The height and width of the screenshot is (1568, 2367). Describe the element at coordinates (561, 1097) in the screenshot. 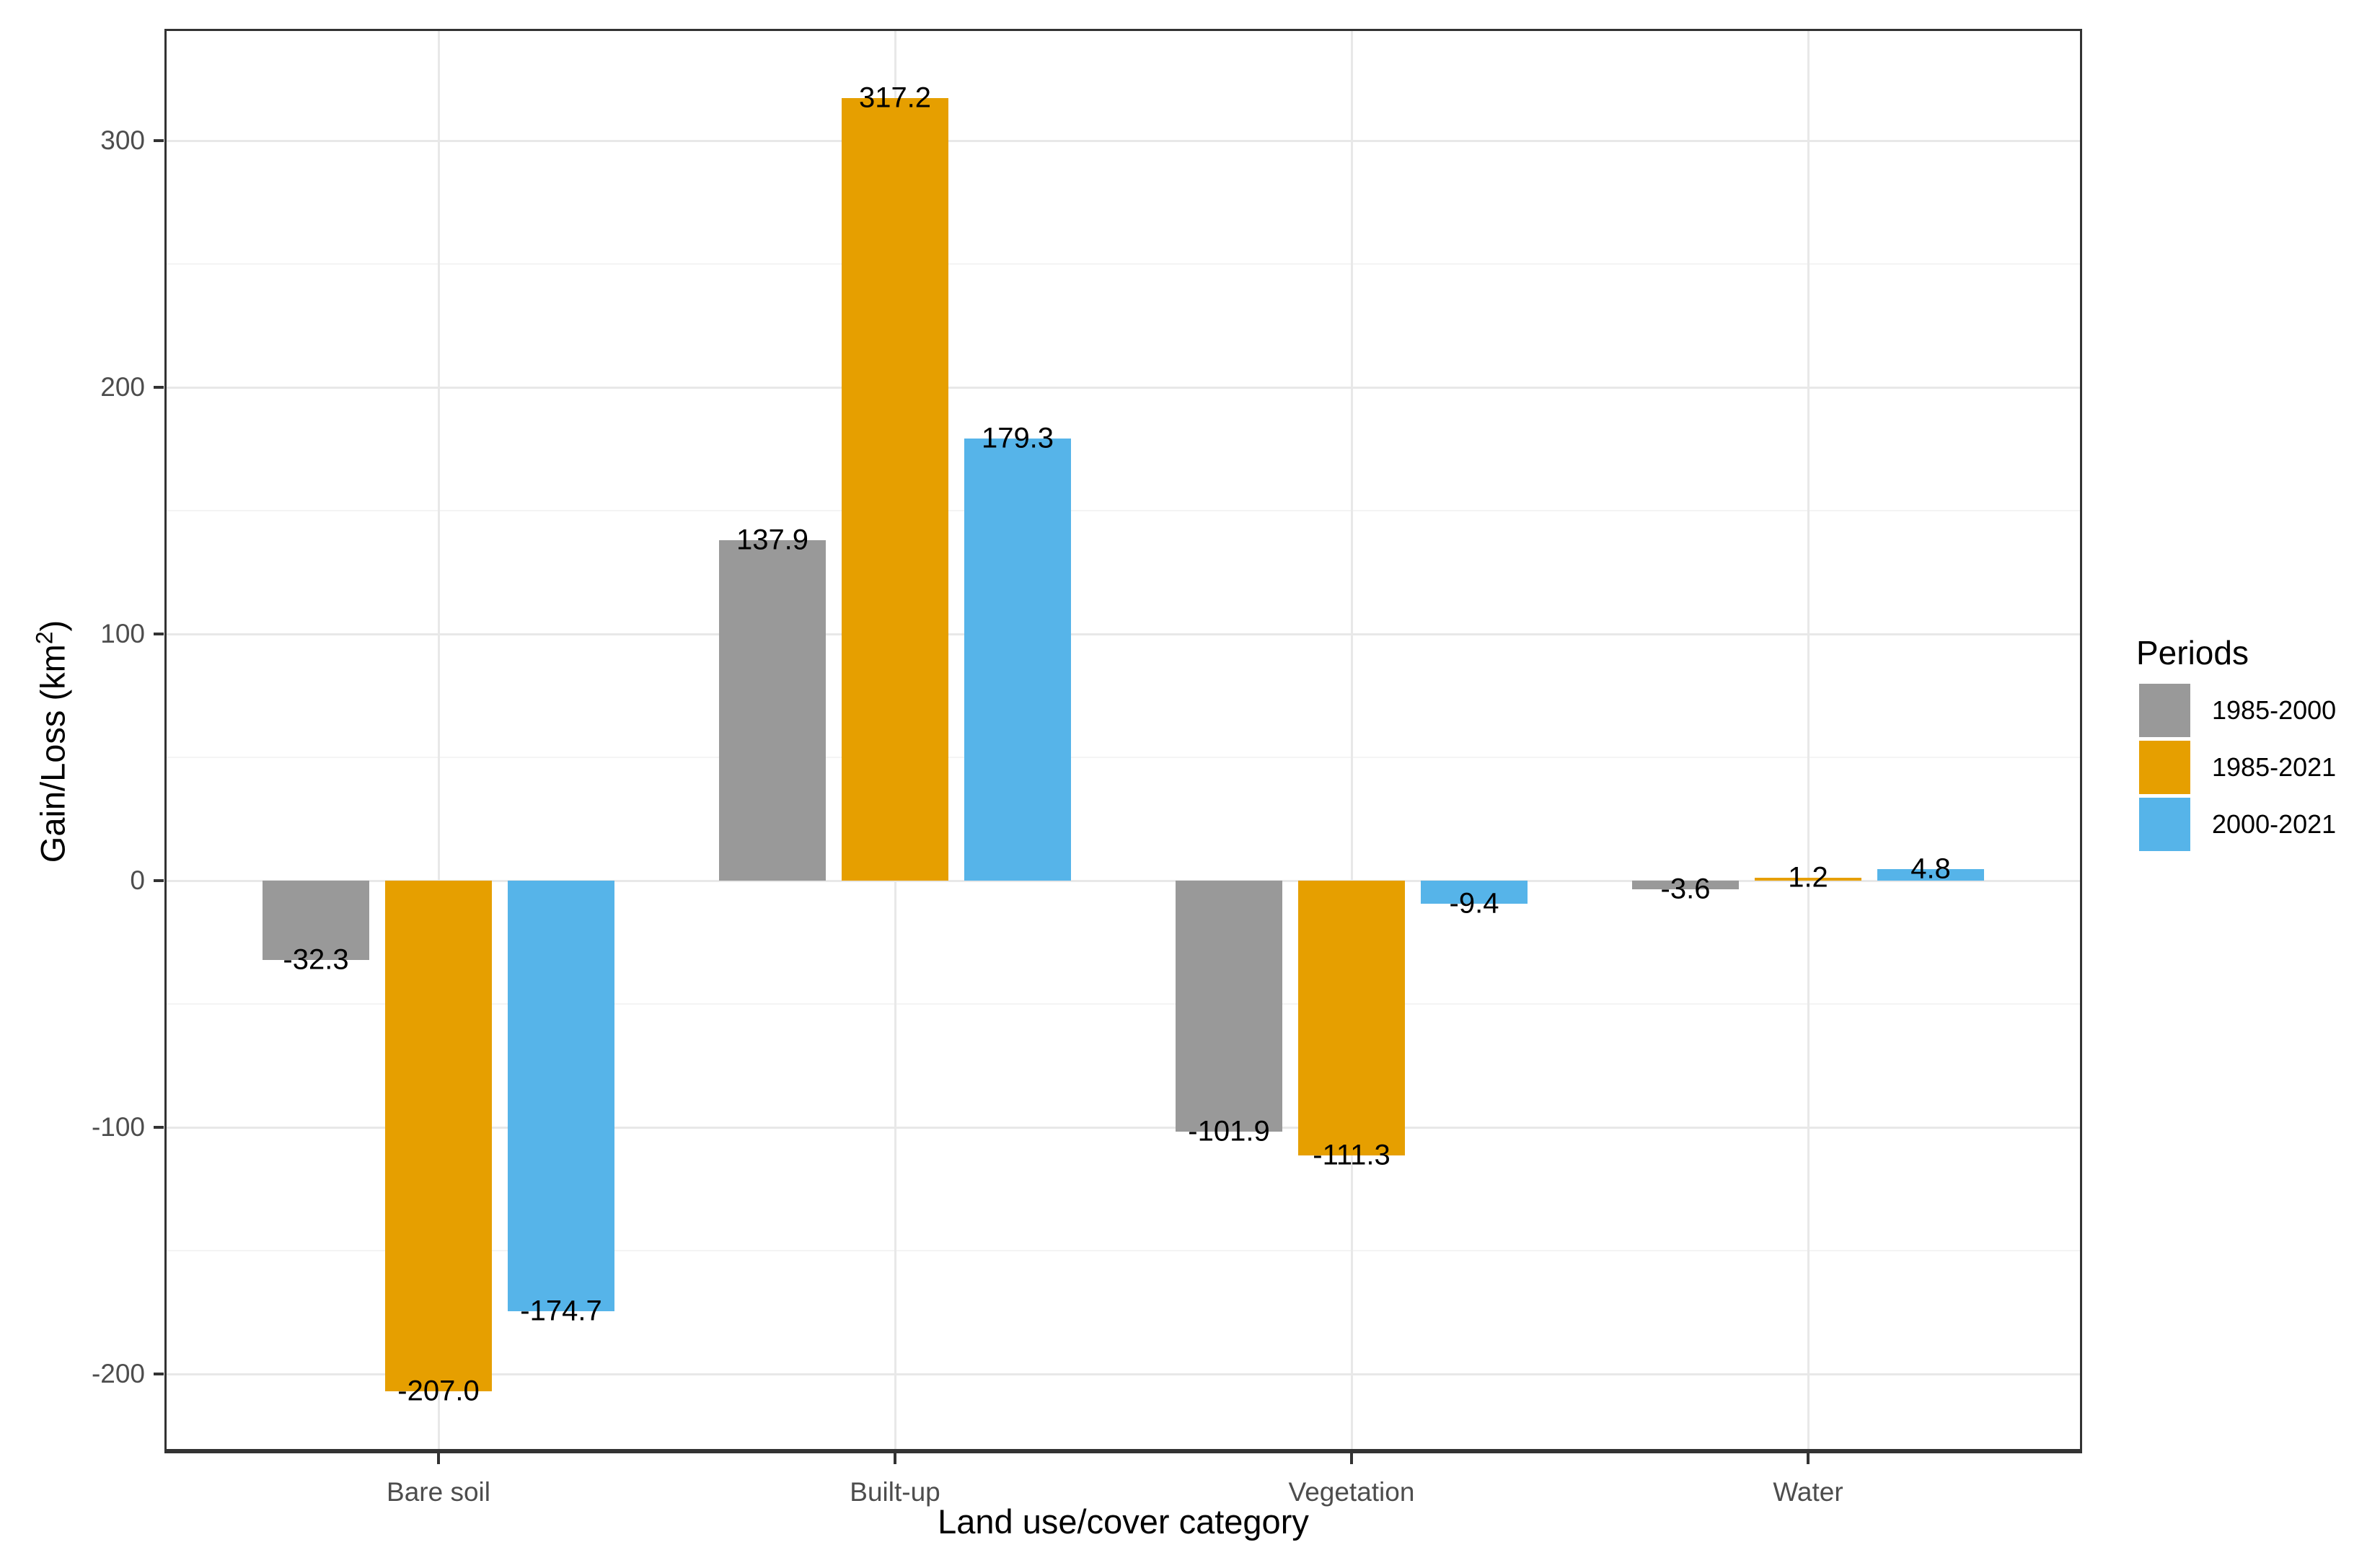

I see `bar-2000-2021-Bare soil` at that location.